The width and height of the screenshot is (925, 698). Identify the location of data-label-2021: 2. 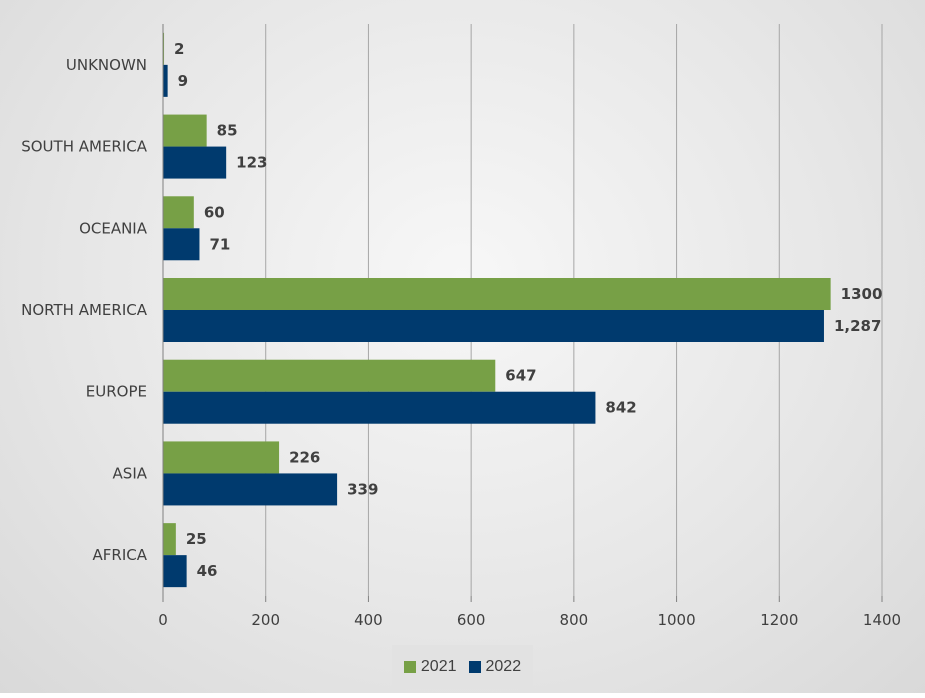
(179, 49).